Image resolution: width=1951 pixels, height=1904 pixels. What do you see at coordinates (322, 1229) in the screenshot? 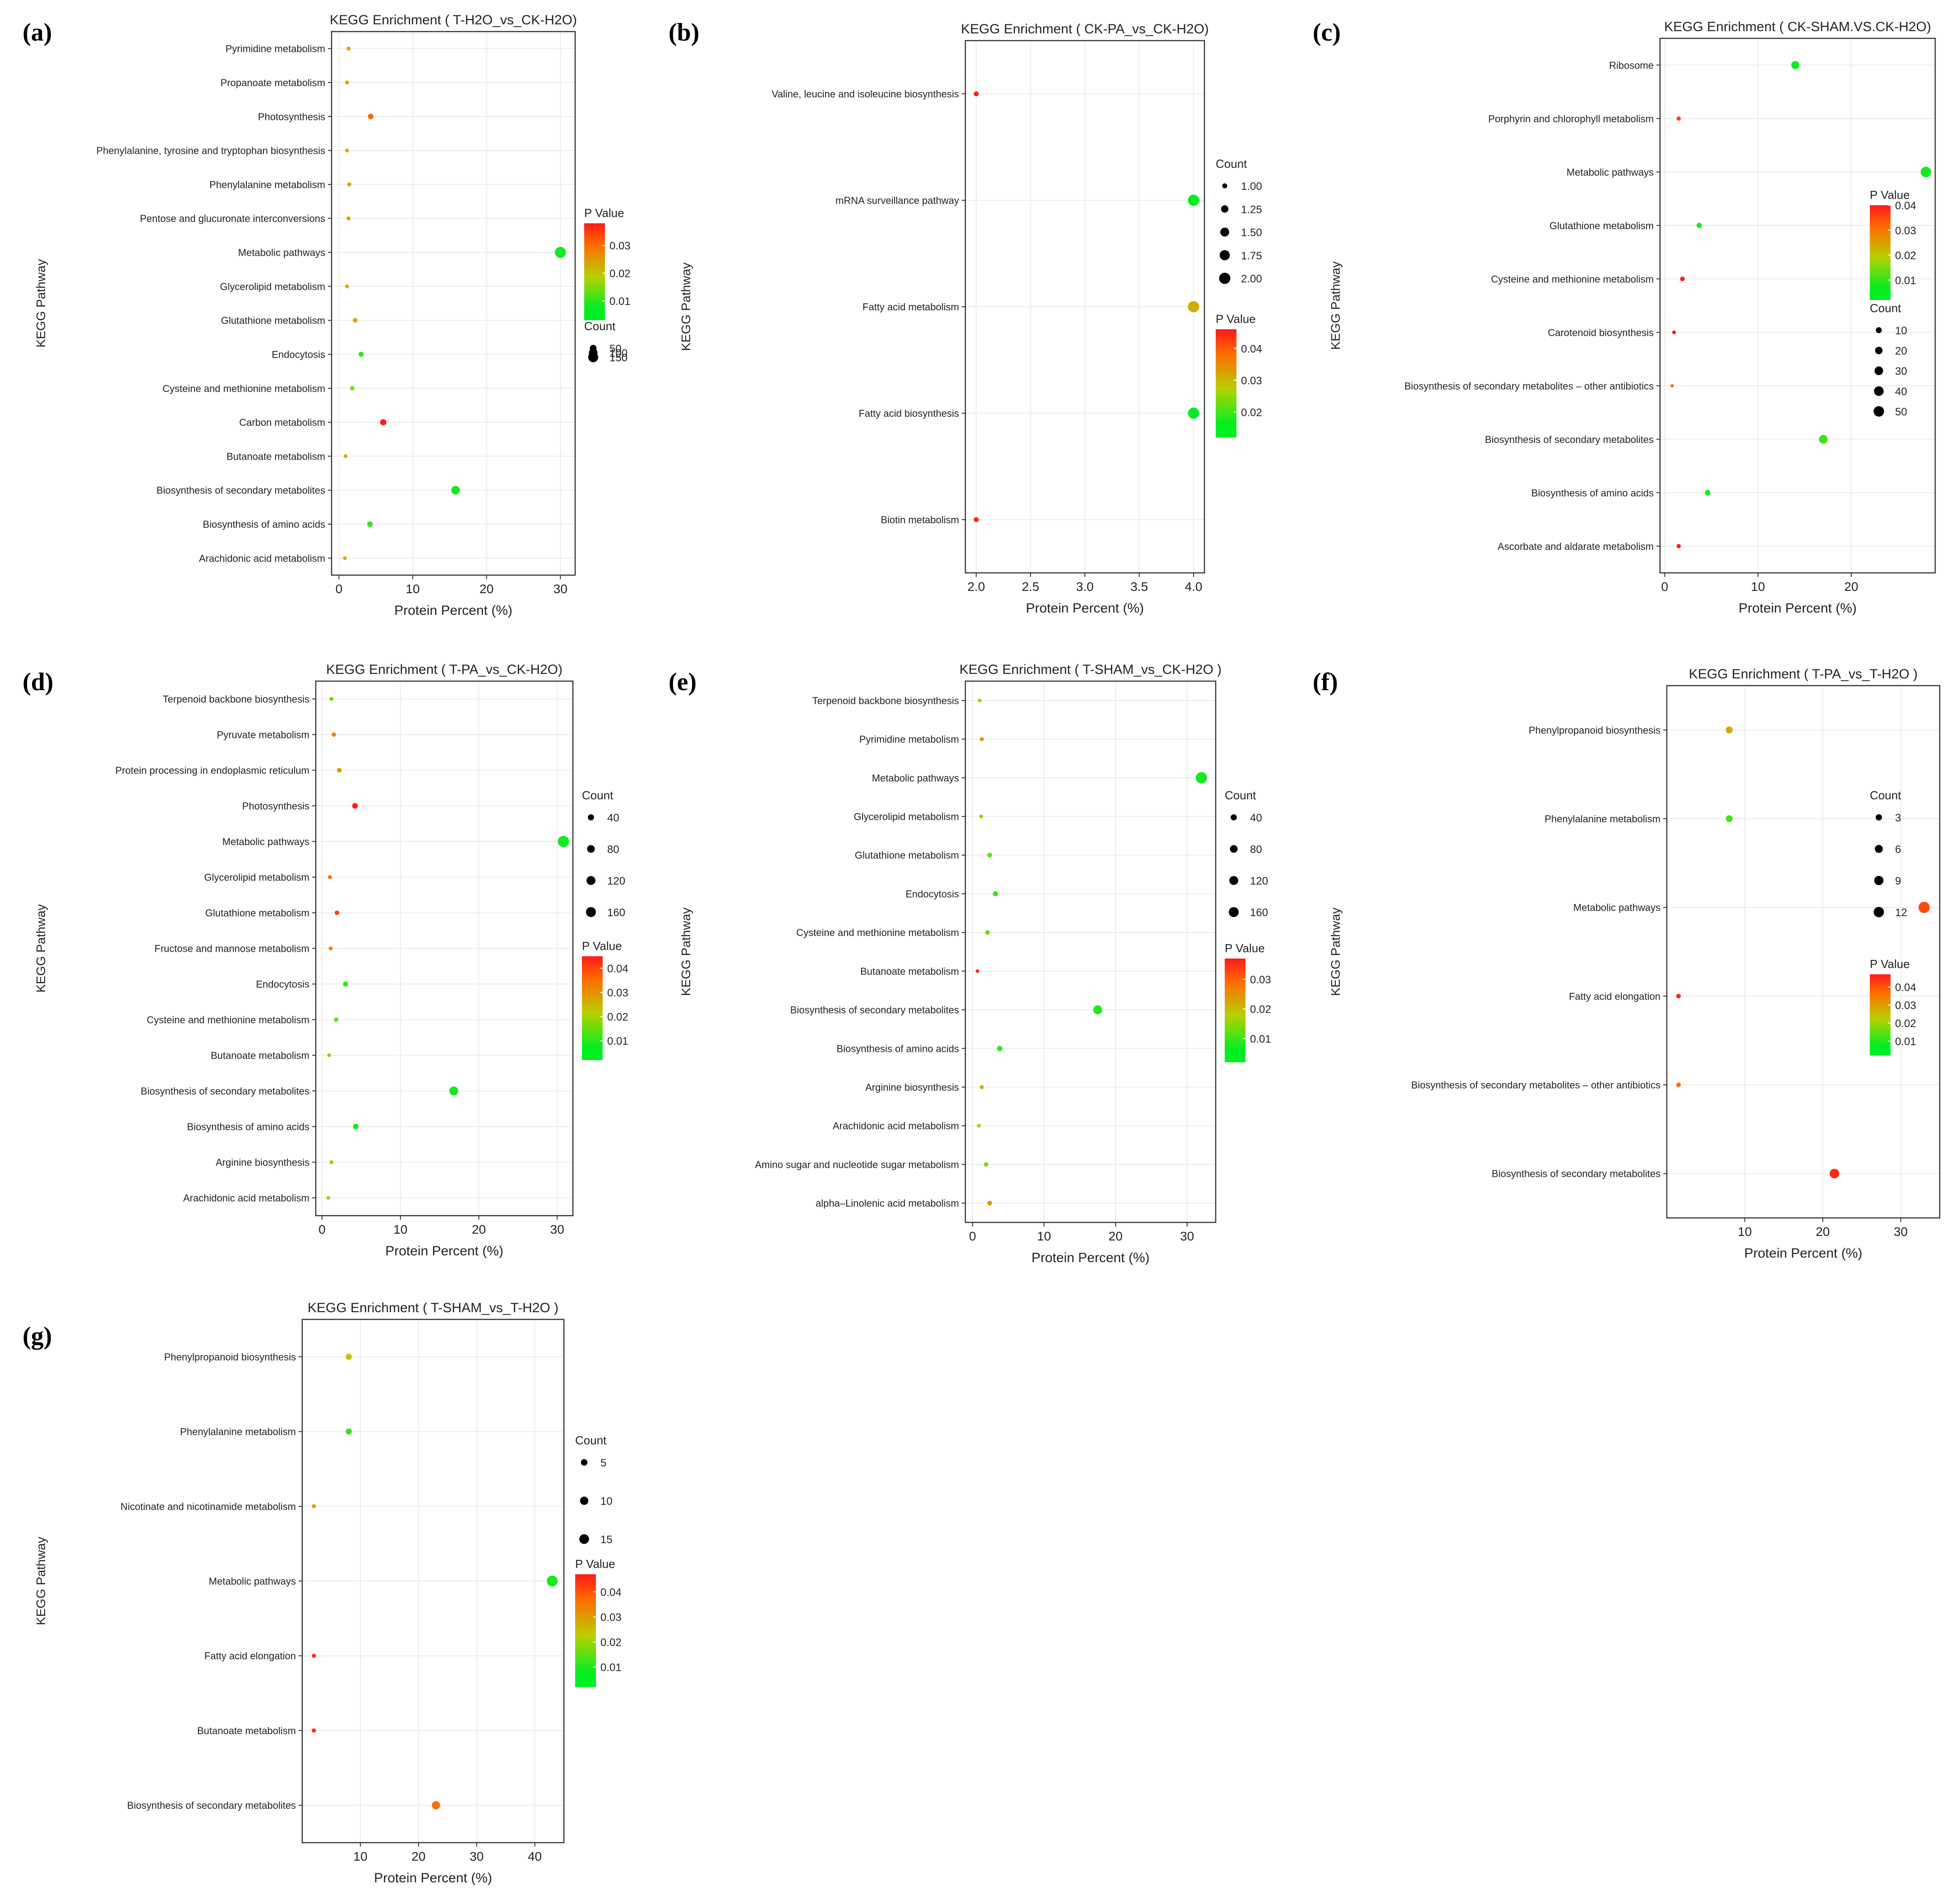
I see `chart-d-xtick-label: 0` at bounding box center [322, 1229].